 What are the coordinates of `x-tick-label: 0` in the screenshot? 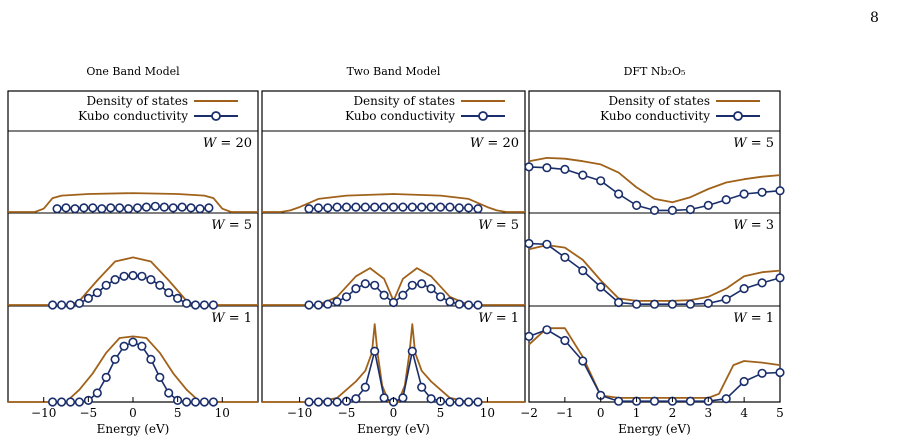 It's located at (133, 413).